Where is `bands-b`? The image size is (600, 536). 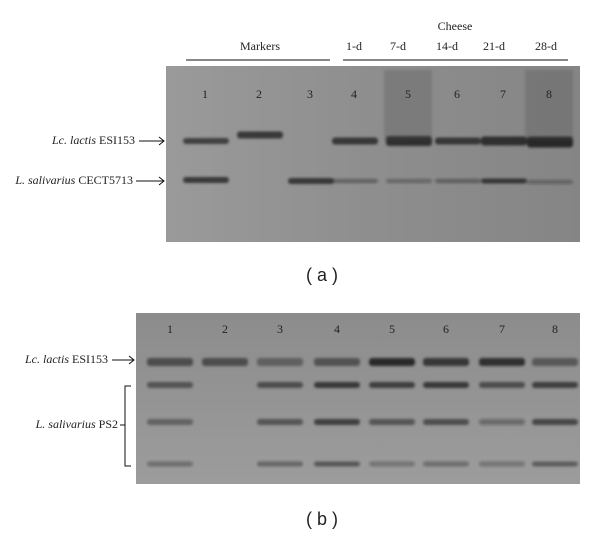
bands-b is located at coordinates (362, 412).